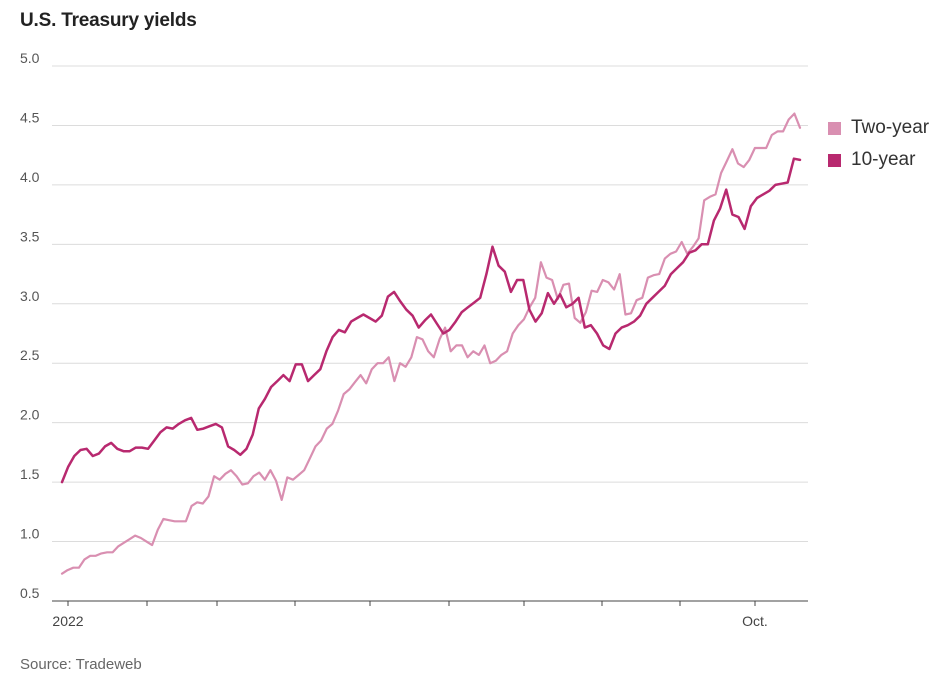 Image resolution: width=951 pixels, height=690 pixels. I want to click on y-tick-label: 4.0, so click(30, 177).